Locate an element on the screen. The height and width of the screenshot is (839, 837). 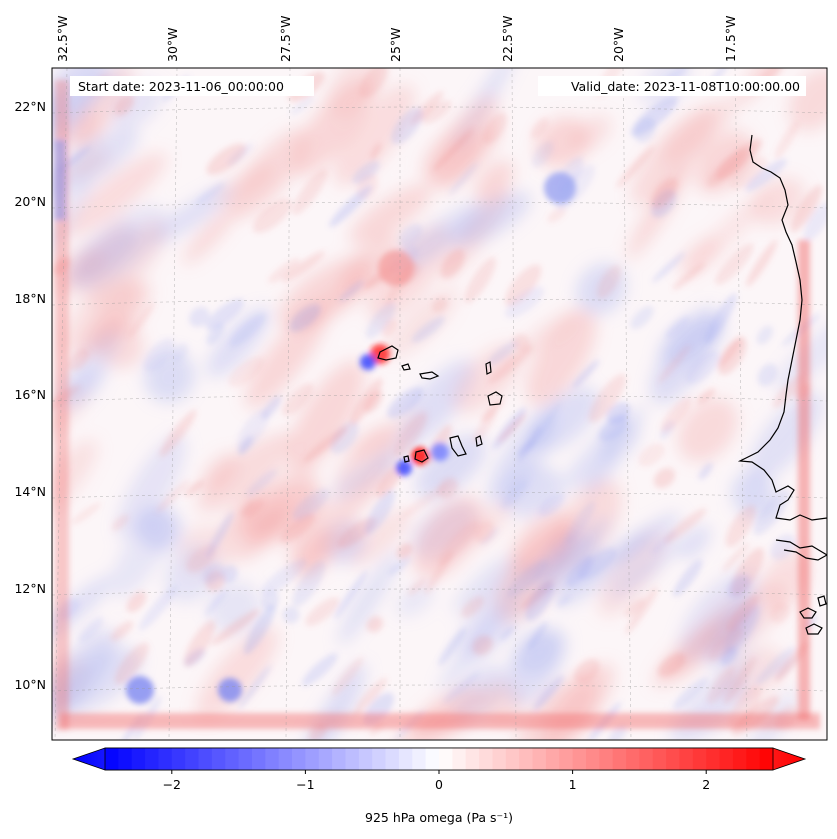
colorbar-tick-label: 0 is located at coordinates (439, 784).